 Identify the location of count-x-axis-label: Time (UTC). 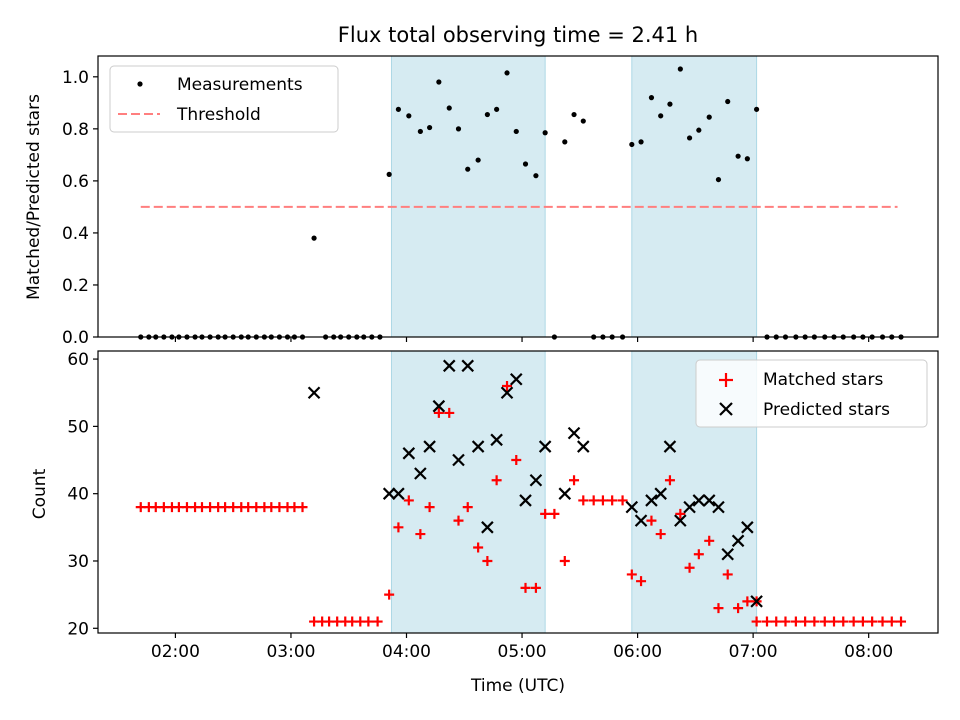
(517, 686).